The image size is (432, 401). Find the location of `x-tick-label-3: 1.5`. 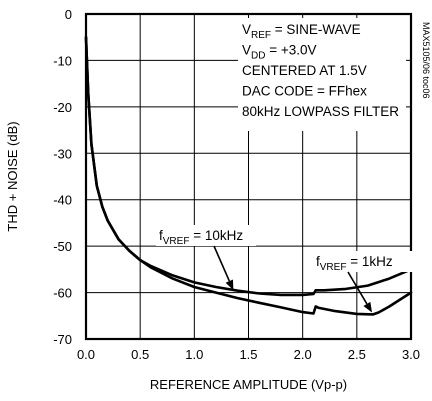

x-tick-label-3: 1.5 is located at coordinates (248, 354).